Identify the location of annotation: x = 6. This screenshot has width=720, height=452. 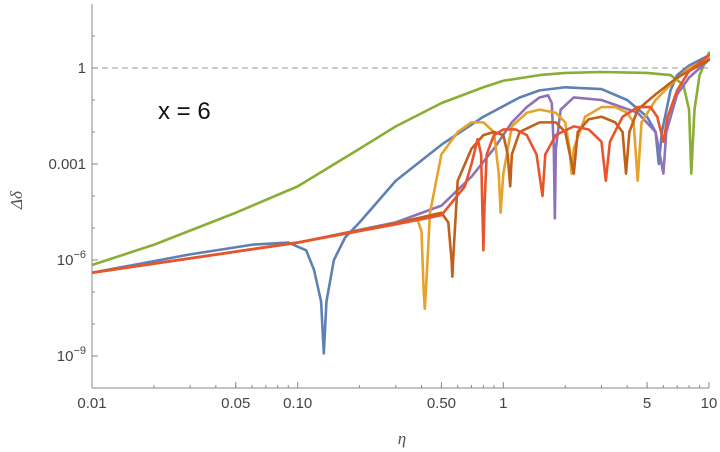
(184, 111).